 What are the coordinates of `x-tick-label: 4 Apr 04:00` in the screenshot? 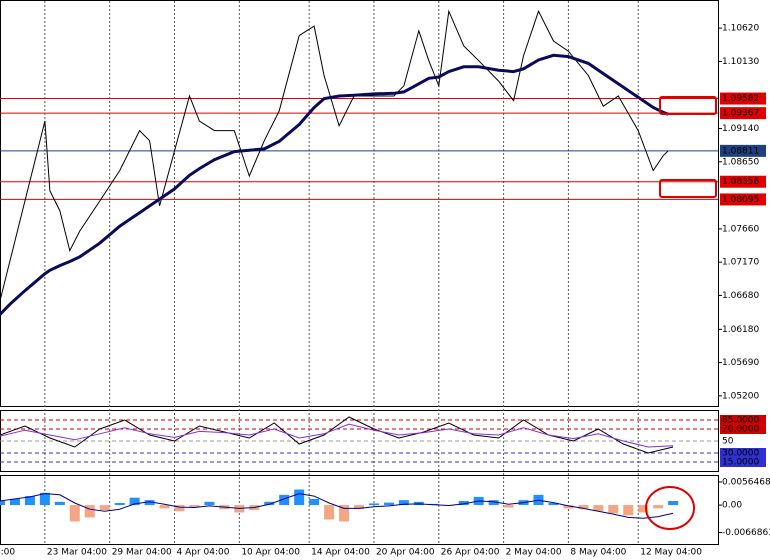 It's located at (203, 553).